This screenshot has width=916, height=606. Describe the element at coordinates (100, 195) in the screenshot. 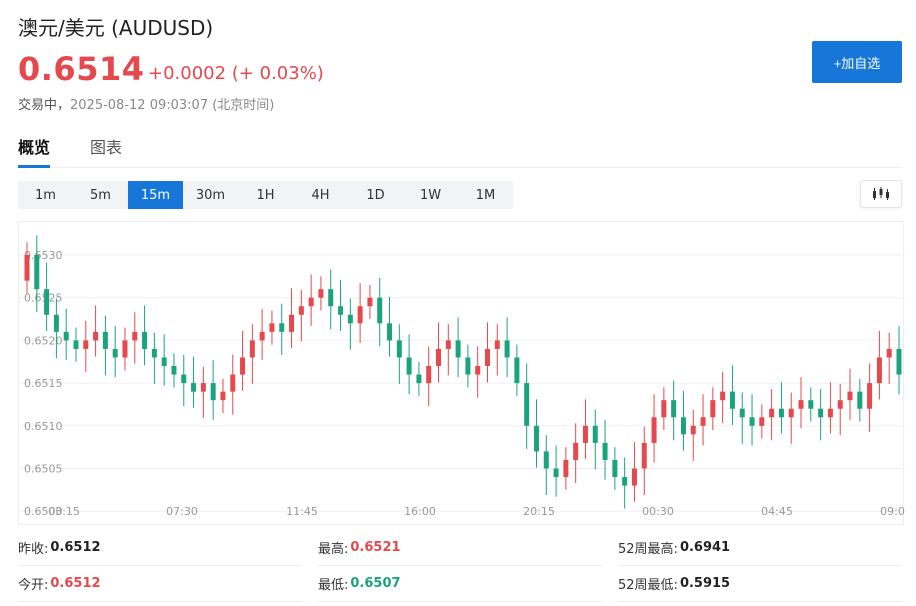

I see `period-5m: 5m` at that location.